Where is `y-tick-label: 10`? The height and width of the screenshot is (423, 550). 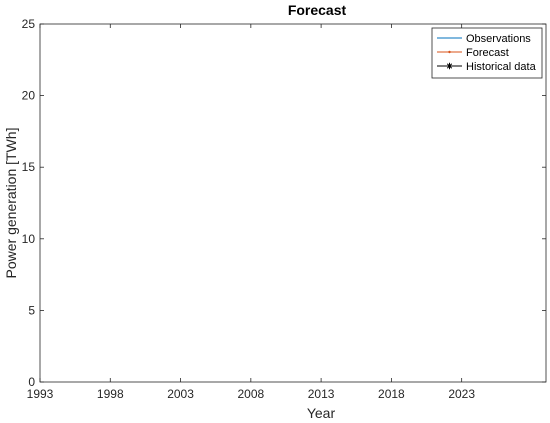 y-tick-label: 10 is located at coordinates (29, 239).